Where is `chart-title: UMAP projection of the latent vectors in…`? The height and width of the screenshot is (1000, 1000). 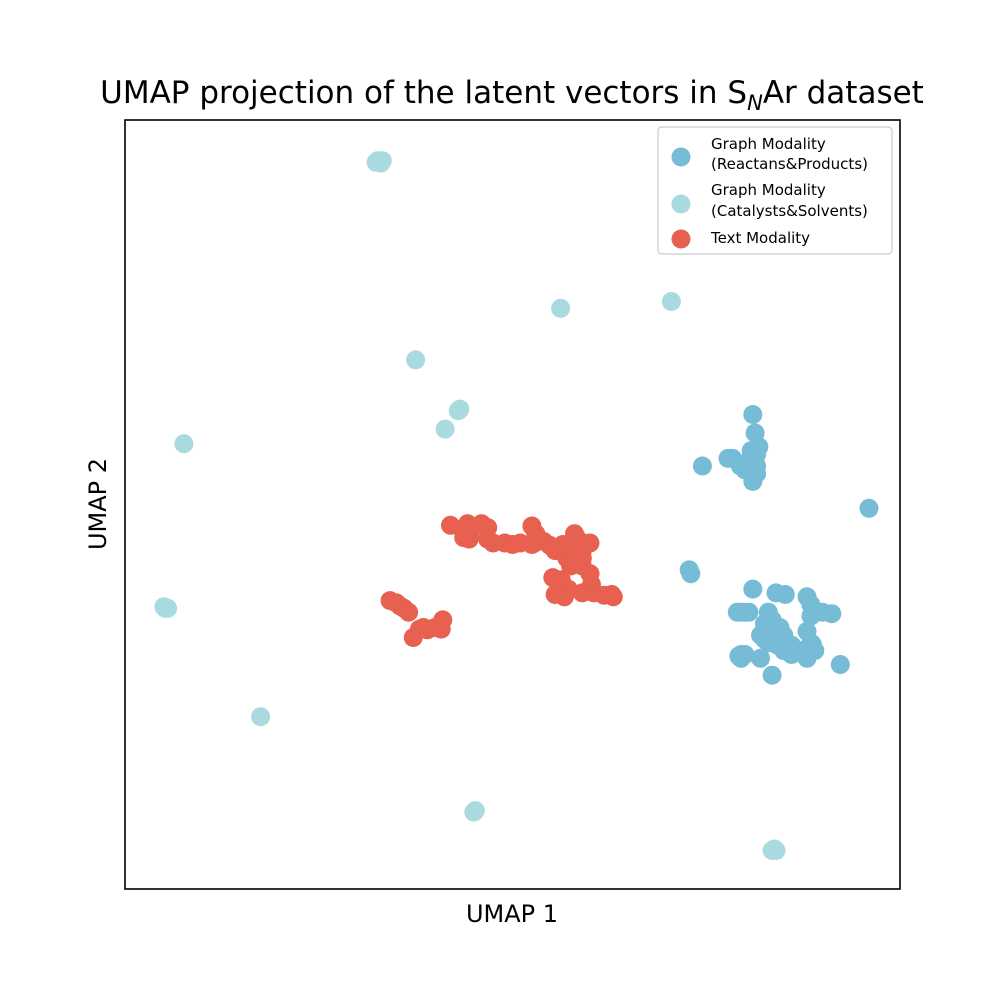 chart-title: UMAP projection of the latent vectors in… is located at coordinates (512, 95).